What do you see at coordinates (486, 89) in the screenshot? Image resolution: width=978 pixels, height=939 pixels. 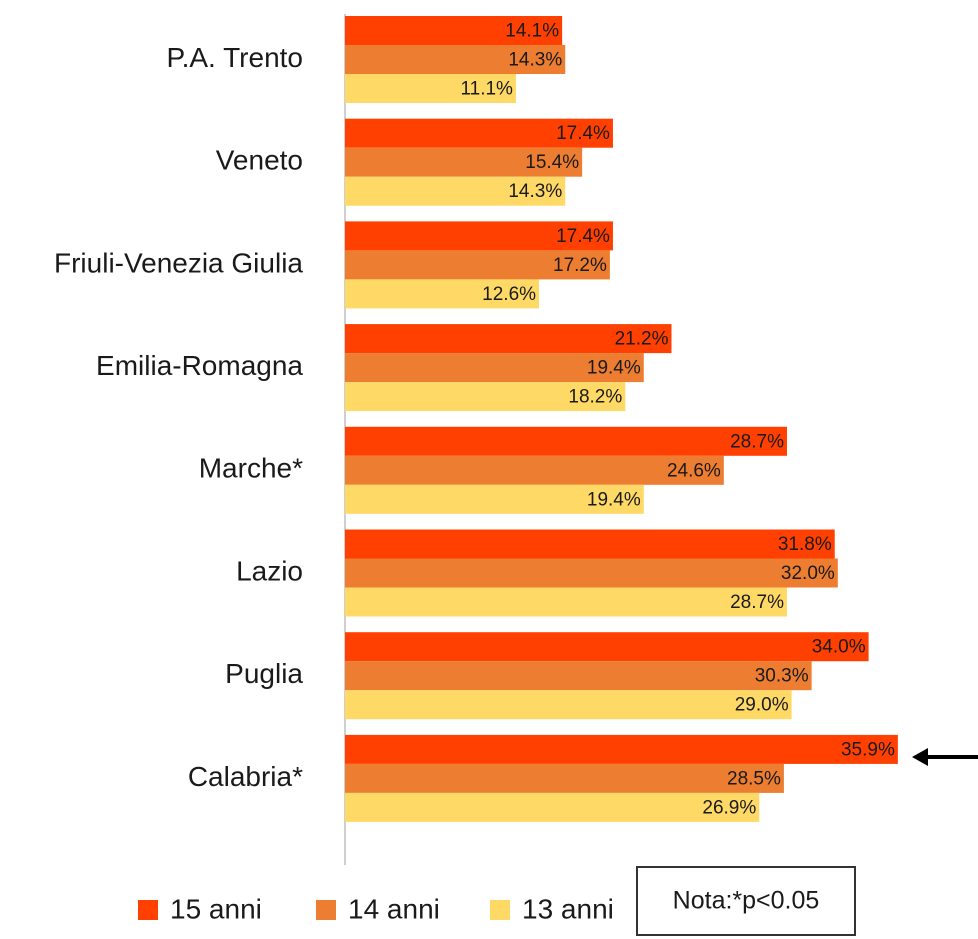 I see `value-label: 11.1%` at bounding box center [486, 89].